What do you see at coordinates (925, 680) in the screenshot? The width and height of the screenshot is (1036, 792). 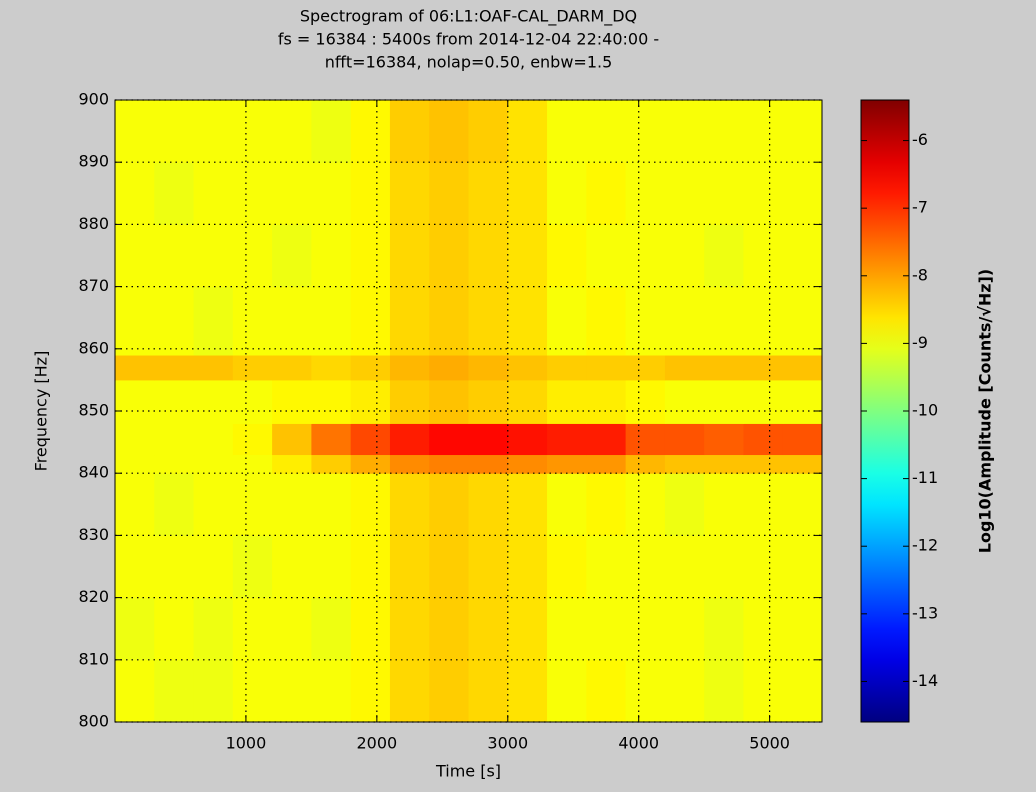 I see `colorbar-tick-label: -14` at bounding box center [925, 680].